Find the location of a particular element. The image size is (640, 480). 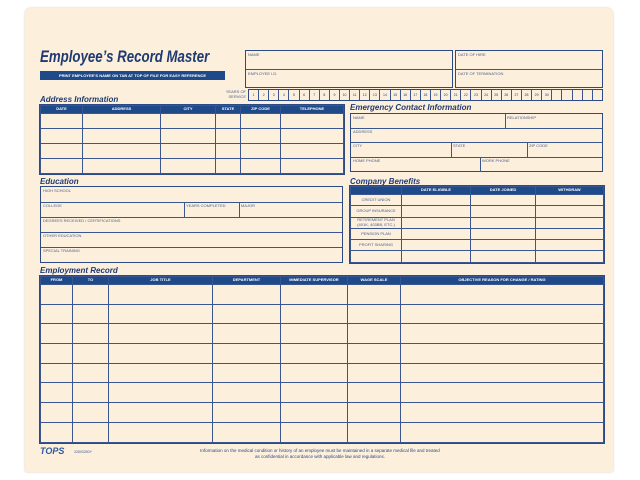

year-box: 28 is located at coordinates (525, 95).